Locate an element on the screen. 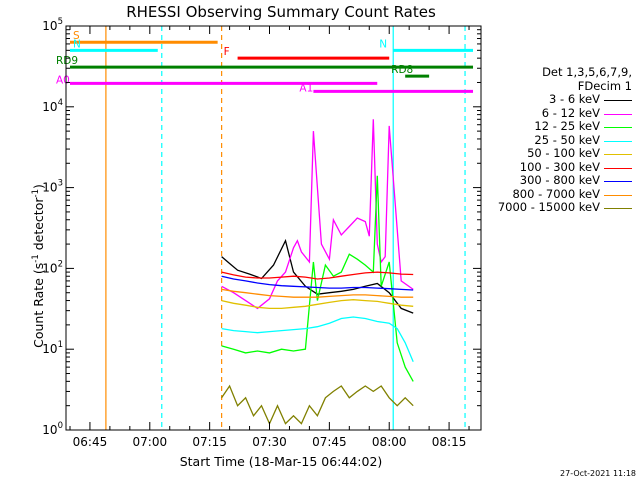  legend-entry-7: 300 - 800 keV is located at coordinates (559, 180).